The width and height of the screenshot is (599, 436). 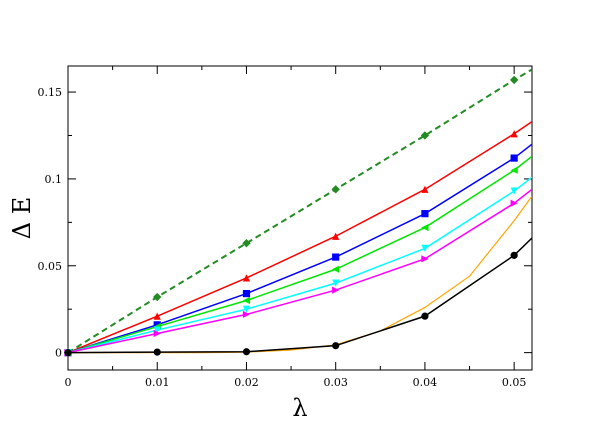 I want to click on x-tick-label: 0.02, so click(x=246, y=382).